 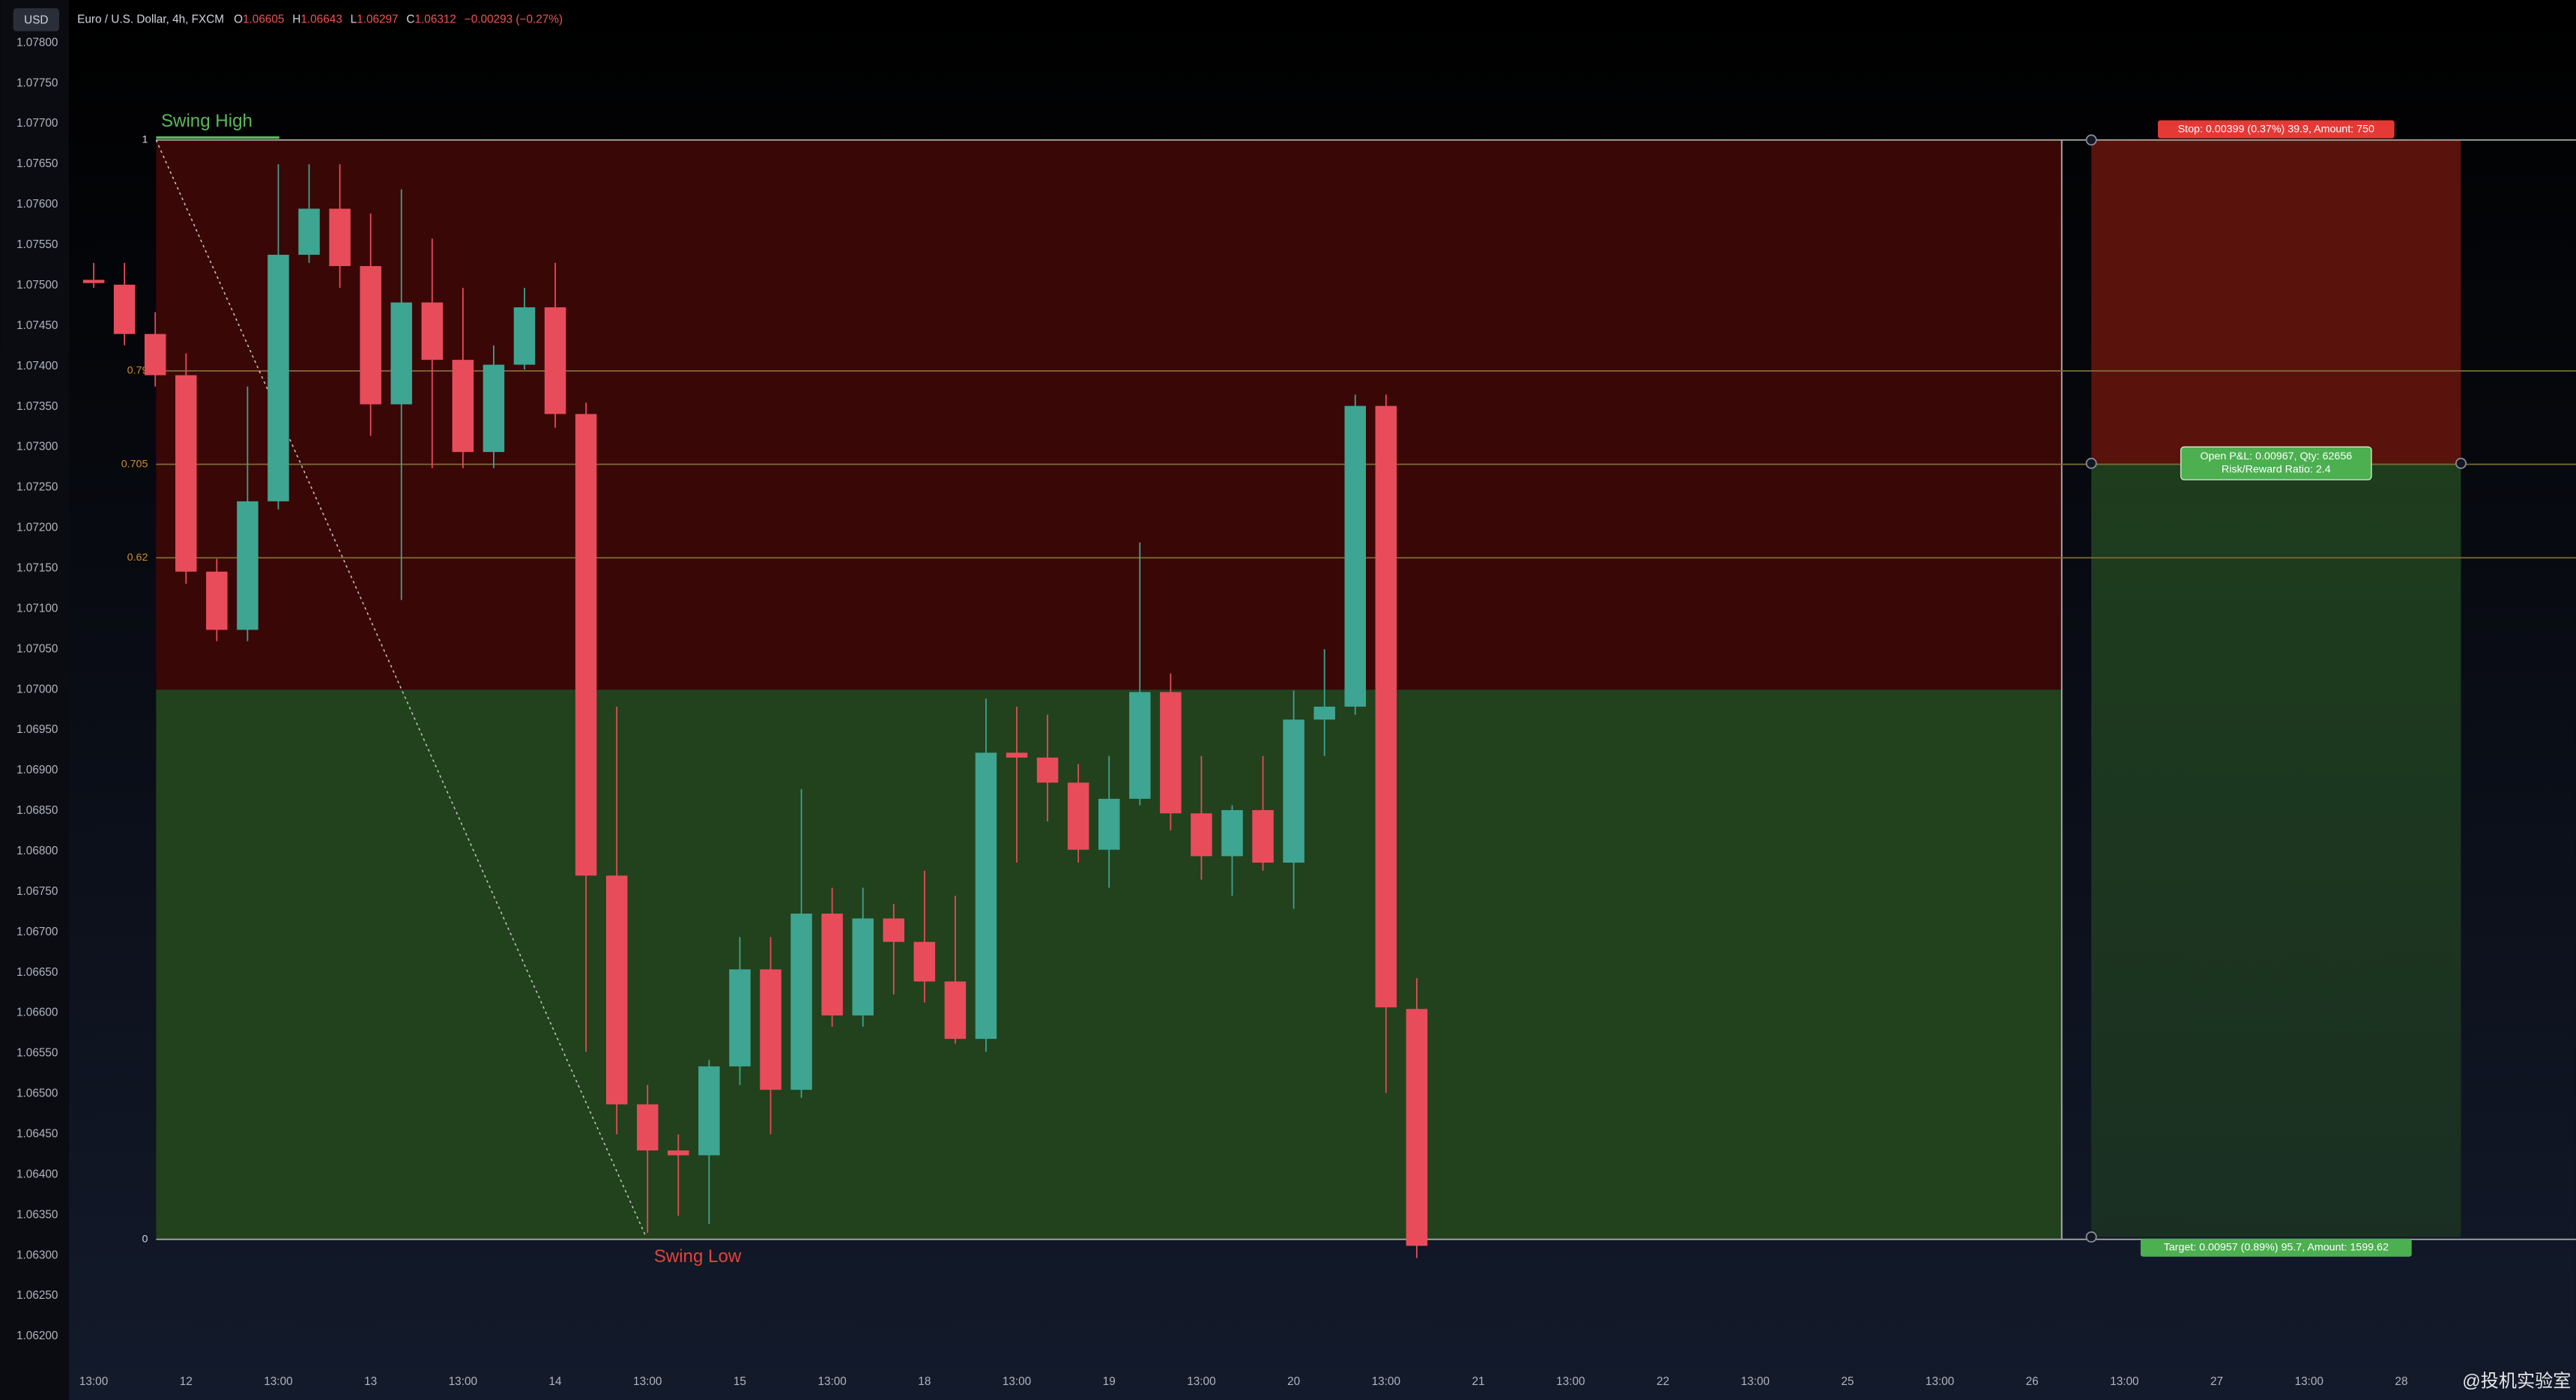 I want to click on stop-label-box, so click(x=2276, y=129).